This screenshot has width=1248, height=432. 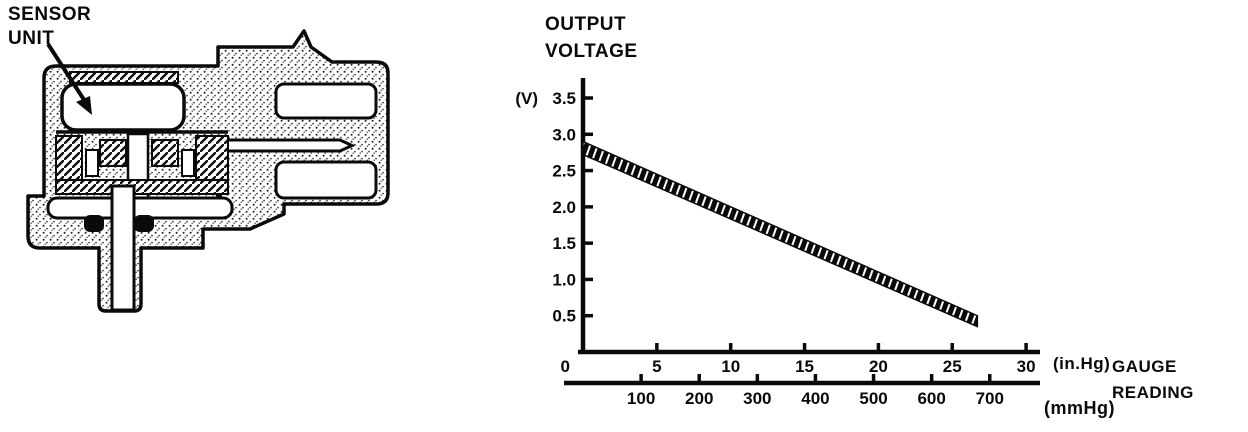 What do you see at coordinates (1026, 366) in the screenshot?
I see `svg-text: 30` at bounding box center [1026, 366].